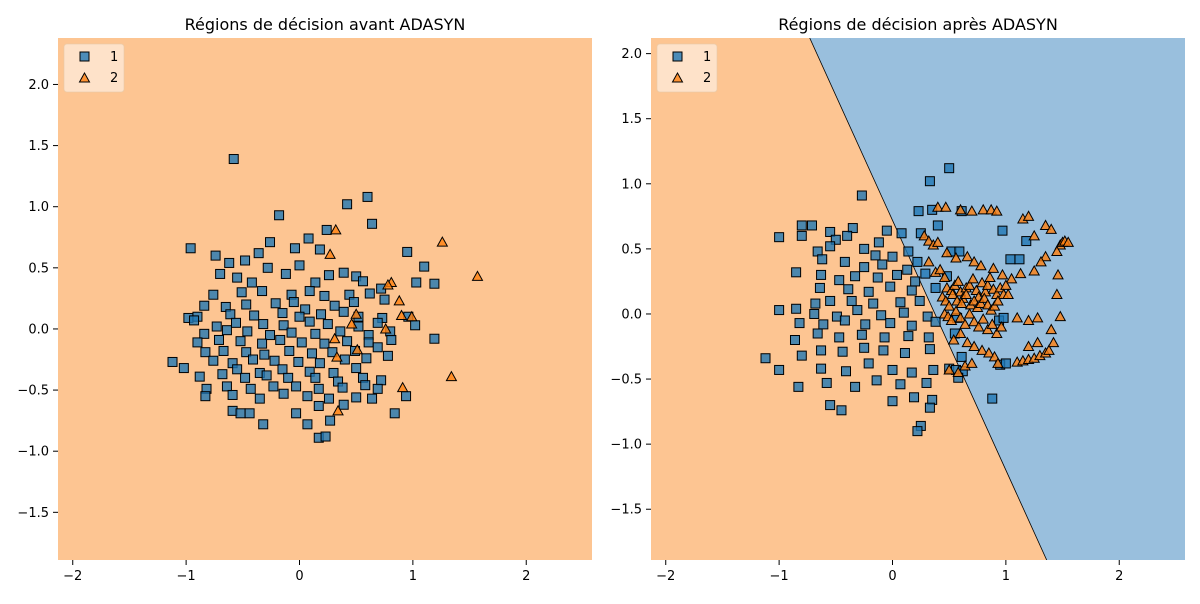 The width and height of the screenshot is (1200, 604). Describe the element at coordinates (299, 576) in the screenshot. I see `x-tick-label: 0` at that location.